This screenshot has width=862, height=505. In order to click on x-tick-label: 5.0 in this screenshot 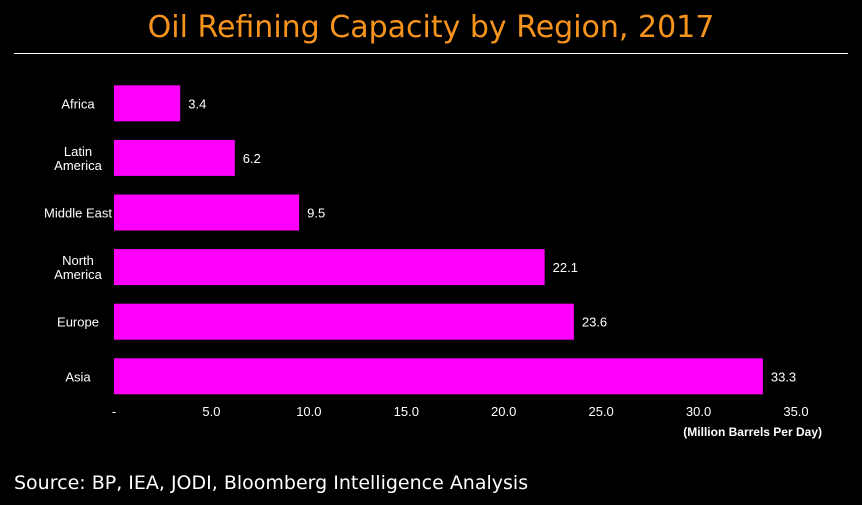, I will do `click(211, 411)`.